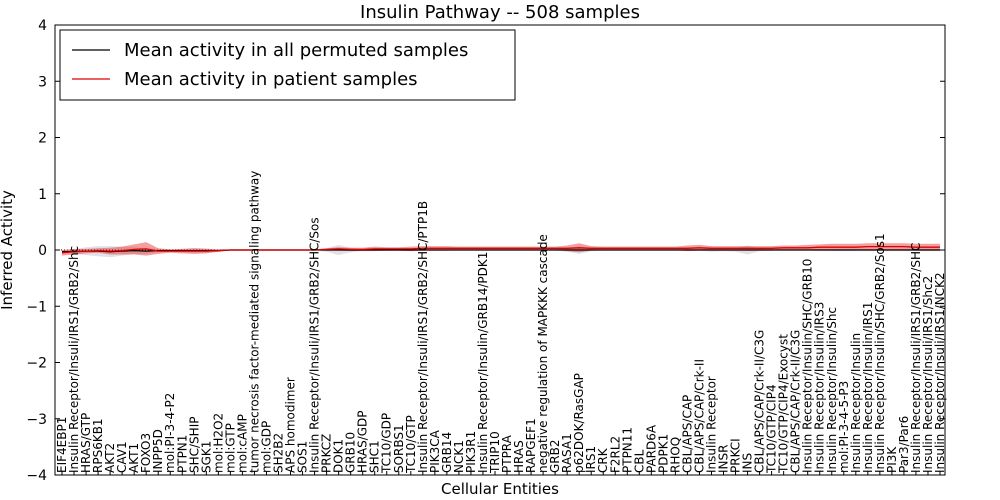 The width and height of the screenshot is (1000, 500). Describe the element at coordinates (411, 444) in the screenshot. I see `x-tick-label: TC10/GTP` at that location.